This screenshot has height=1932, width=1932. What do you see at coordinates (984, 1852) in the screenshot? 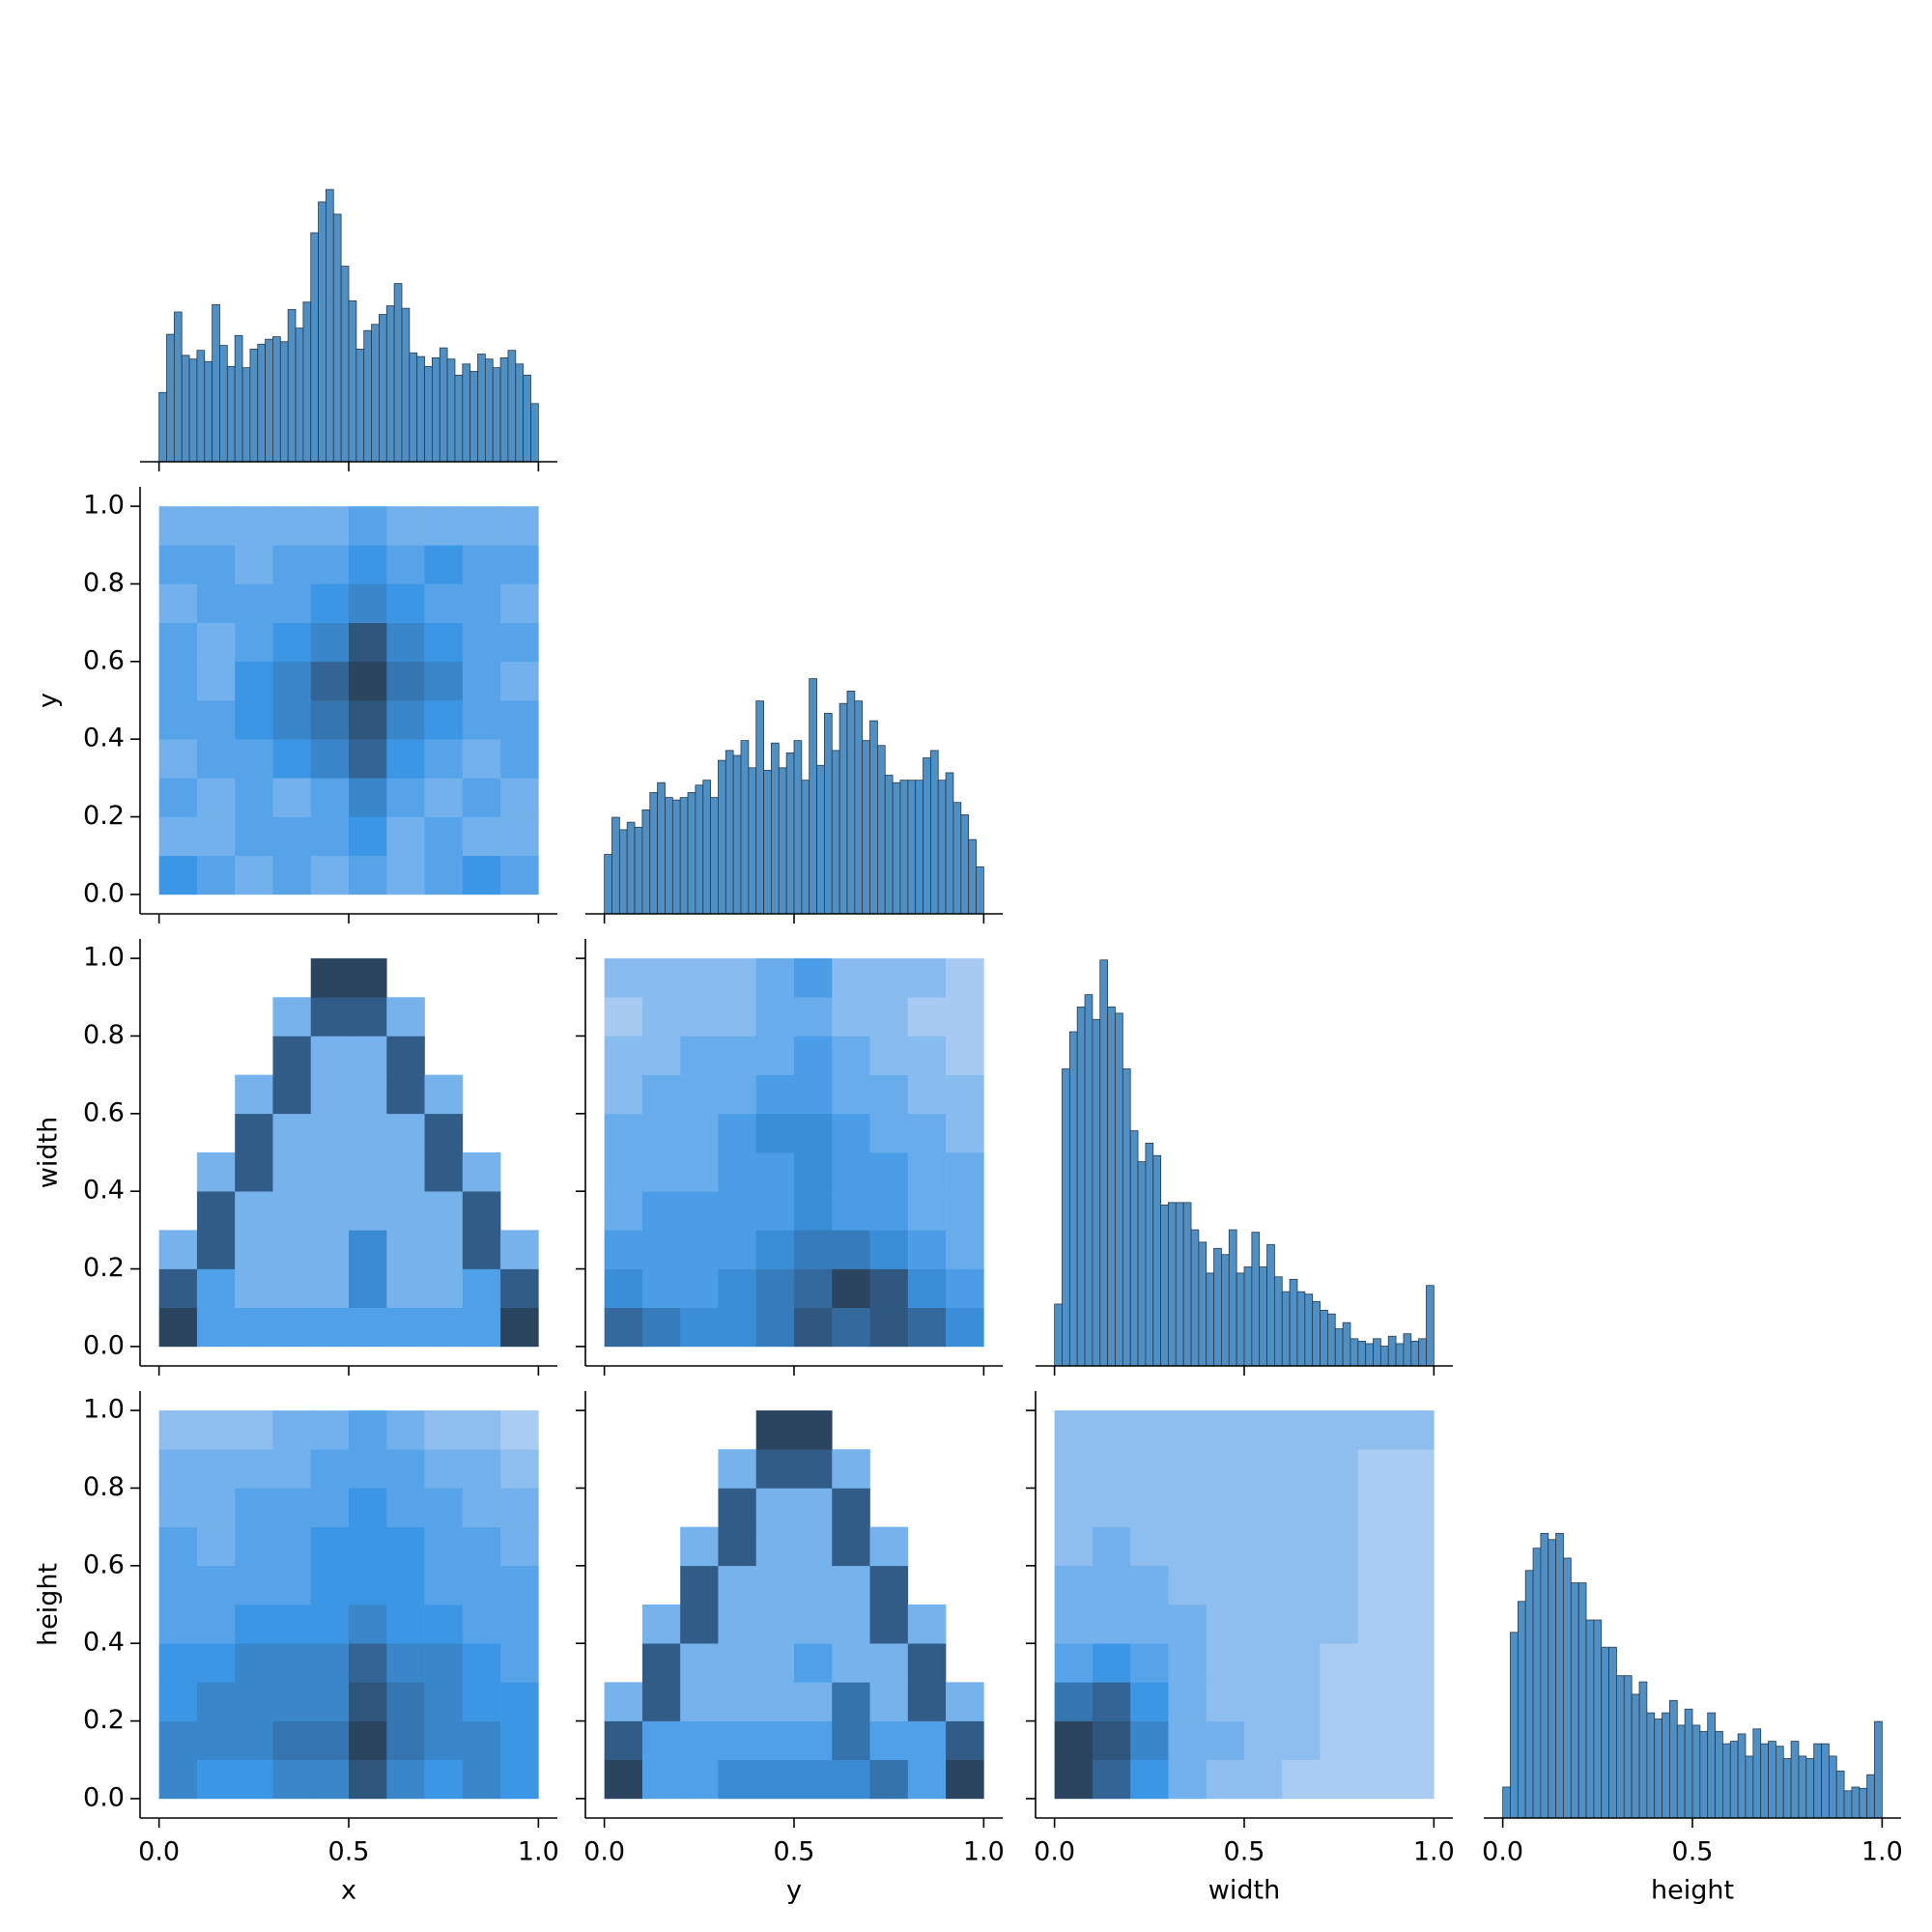
I see `x-tick-label: 1.0` at bounding box center [984, 1852].